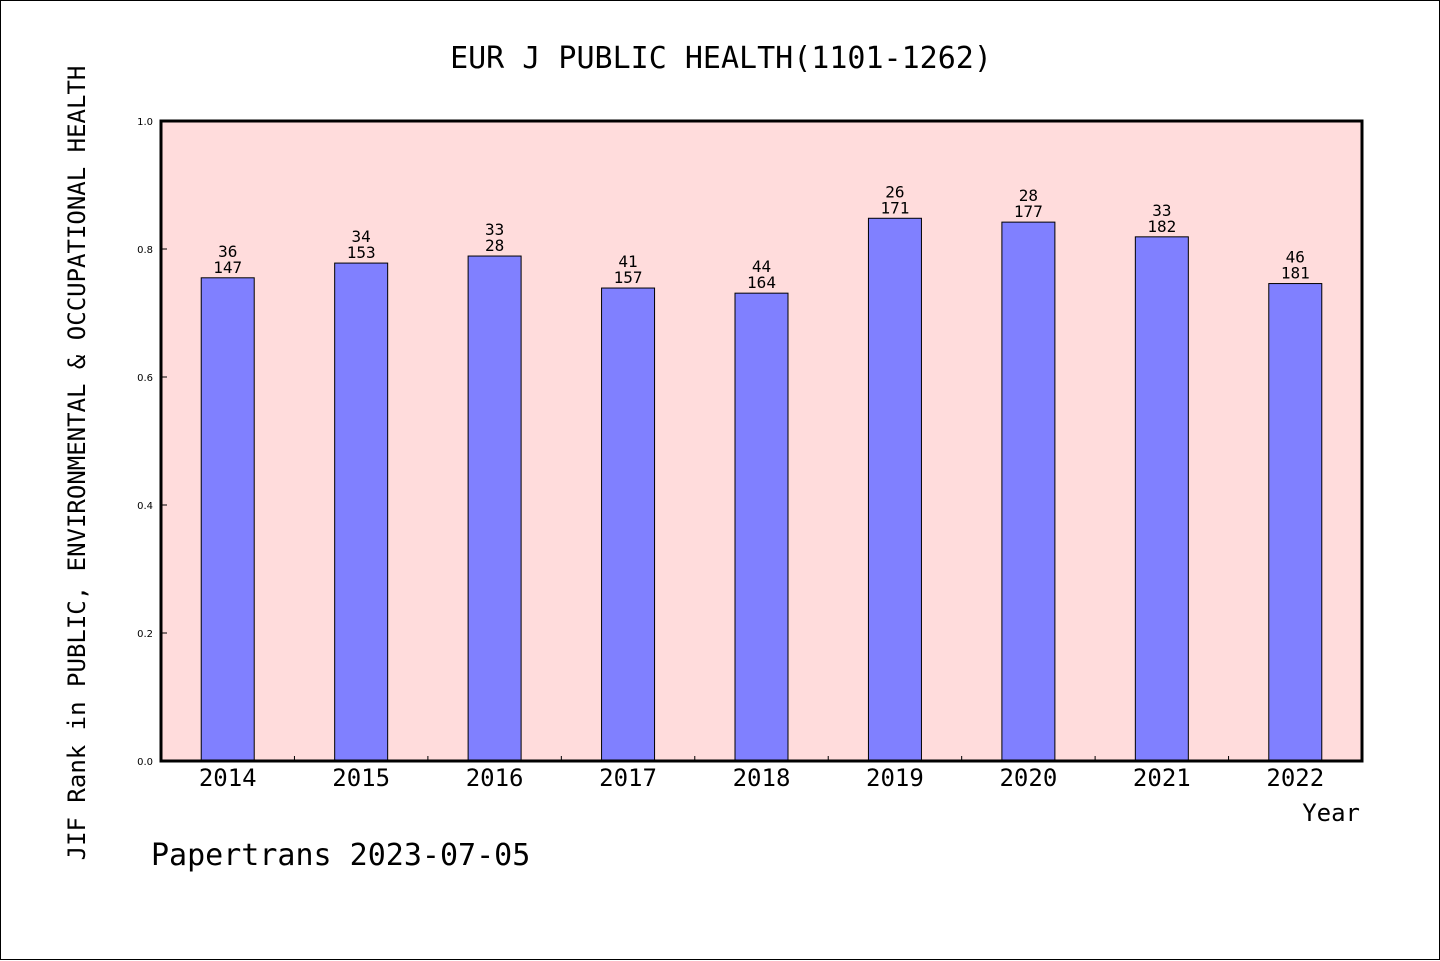  What do you see at coordinates (762, 778) in the screenshot?
I see `x-tick-label: 2018` at bounding box center [762, 778].